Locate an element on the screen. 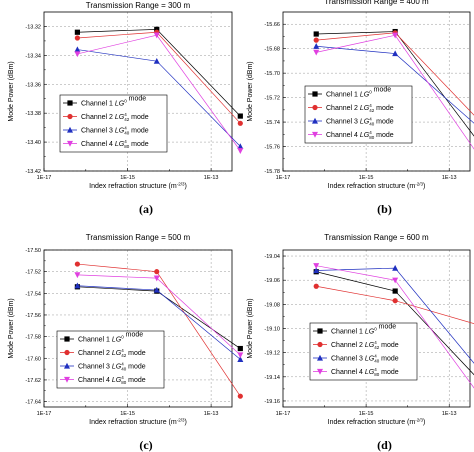 This screenshot has width=474, height=452. plot-frame is located at coordinates (376, 91).